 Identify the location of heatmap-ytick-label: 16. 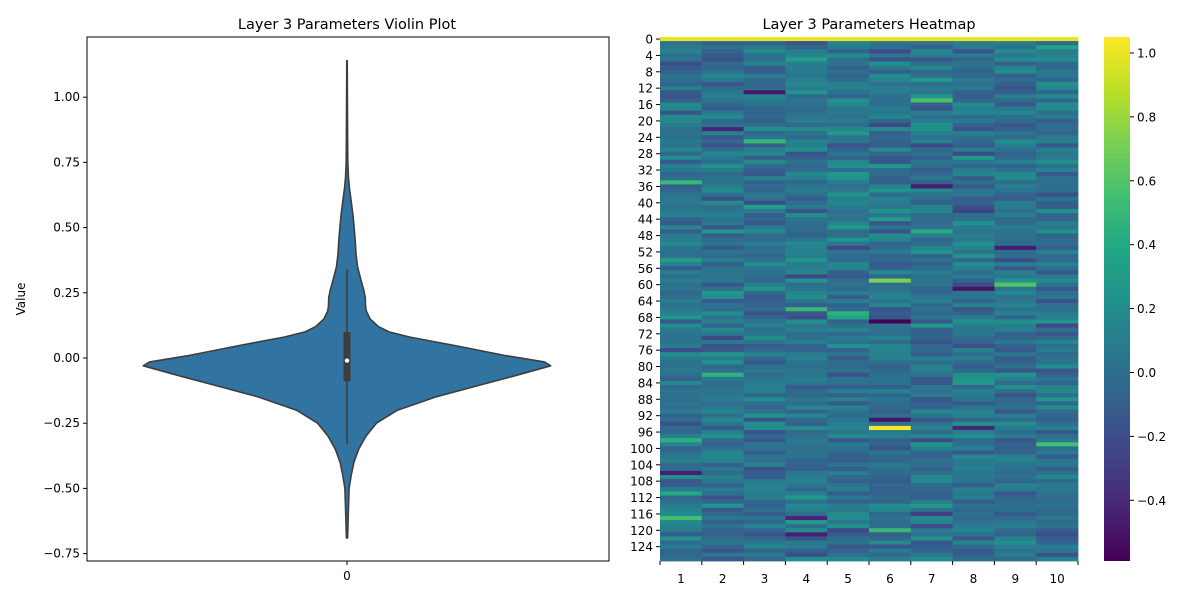
(645, 105).